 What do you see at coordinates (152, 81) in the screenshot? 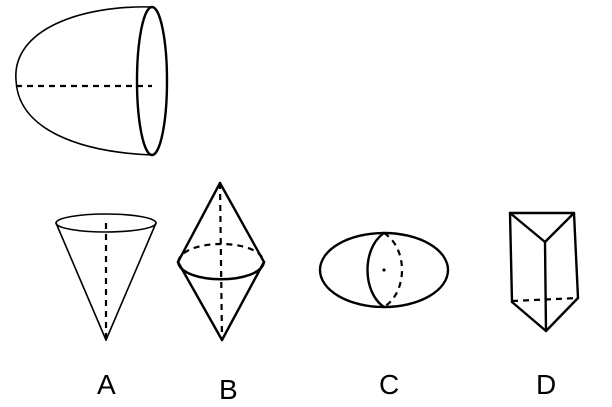
I see `reference-base-ellipse` at bounding box center [152, 81].